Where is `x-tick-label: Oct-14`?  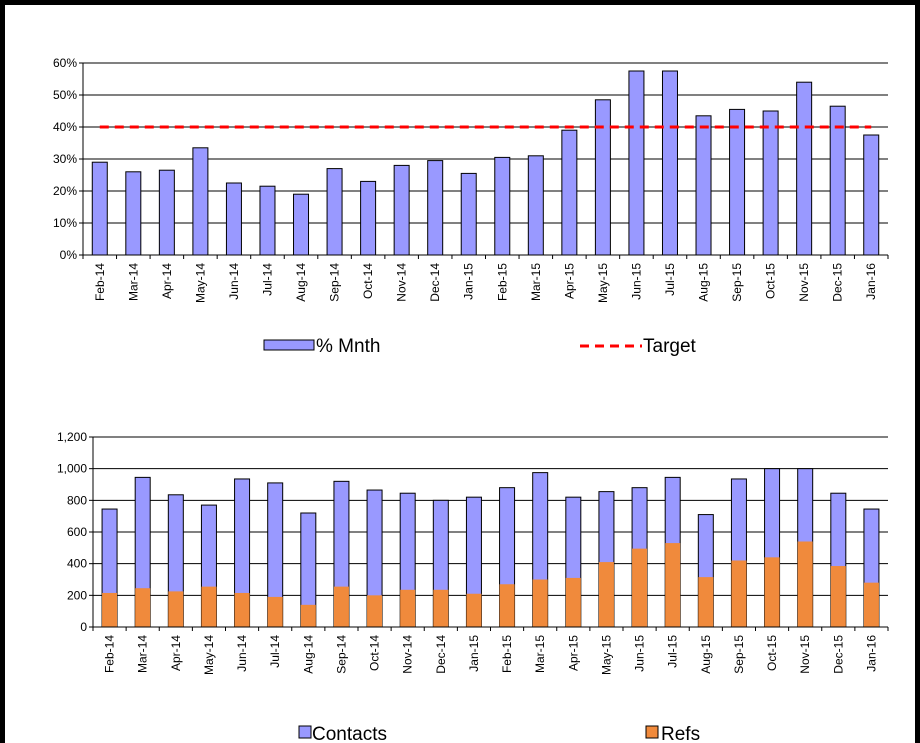
x-tick-label: Oct-14 is located at coordinates (375, 653).